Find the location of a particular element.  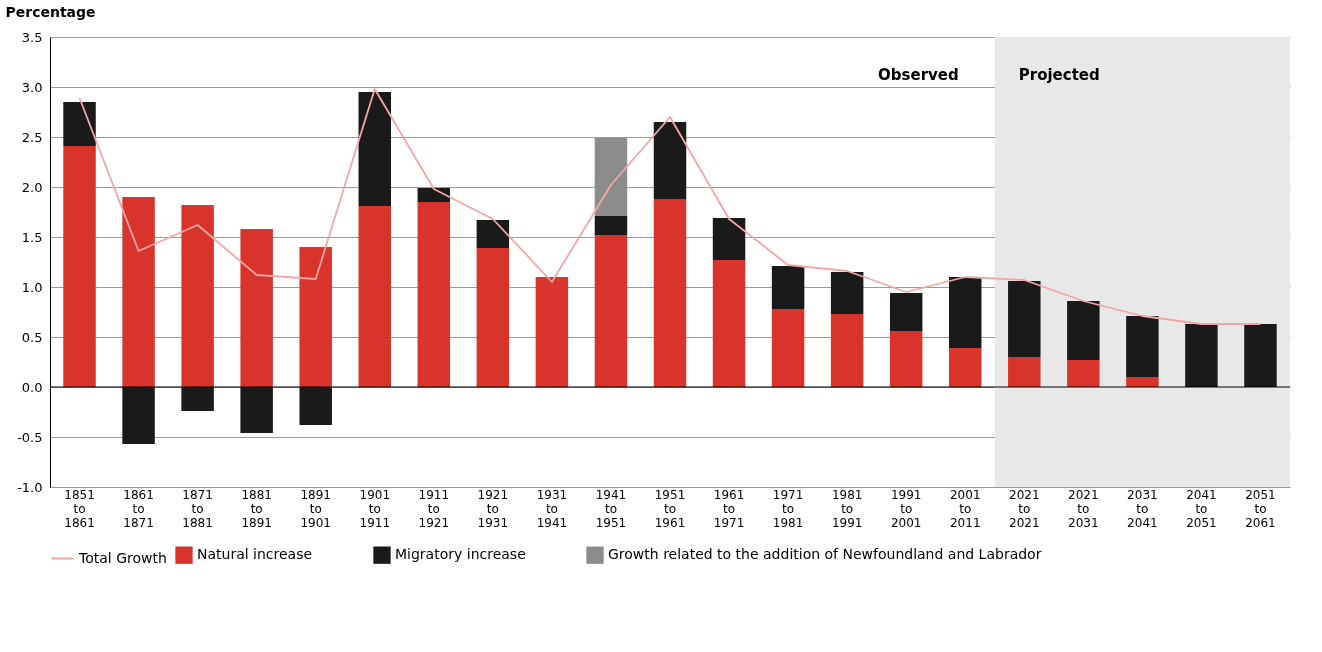

x-tick-label: 1911 to 1921 is located at coordinates (434, 508).